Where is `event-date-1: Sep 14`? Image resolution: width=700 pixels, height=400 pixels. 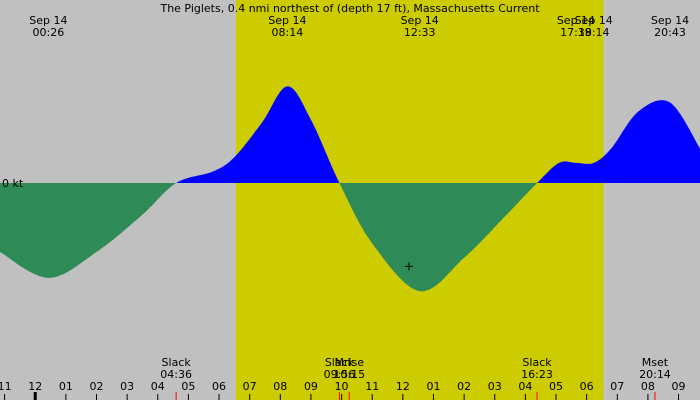
event-date-1: Sep 14 is located at coordinates (287, 20).